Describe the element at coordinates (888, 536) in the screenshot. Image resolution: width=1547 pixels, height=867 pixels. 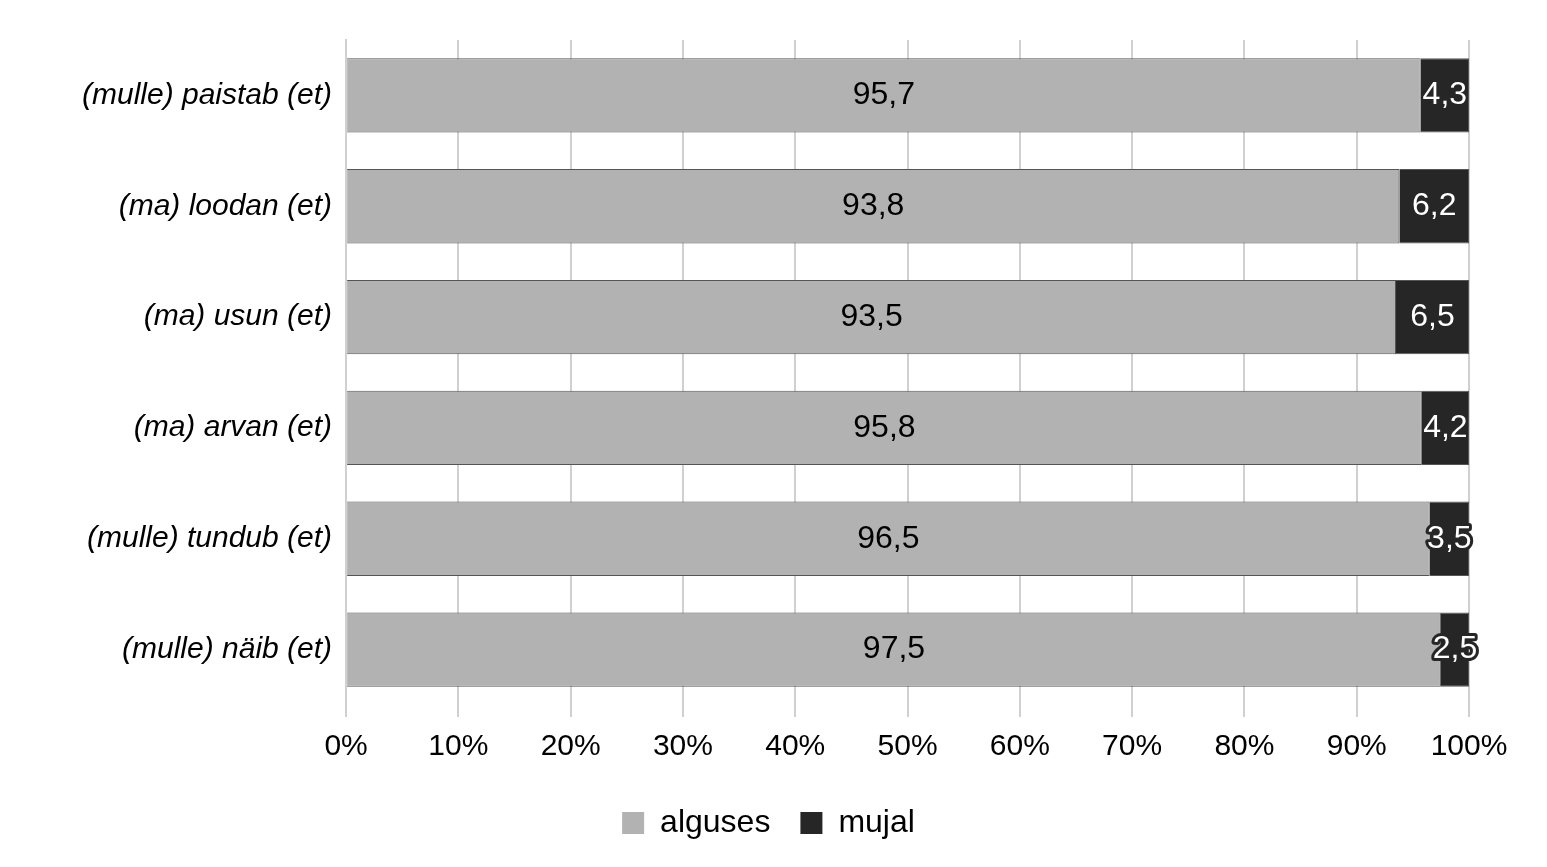
I see `data-label: 96,5` at that location.